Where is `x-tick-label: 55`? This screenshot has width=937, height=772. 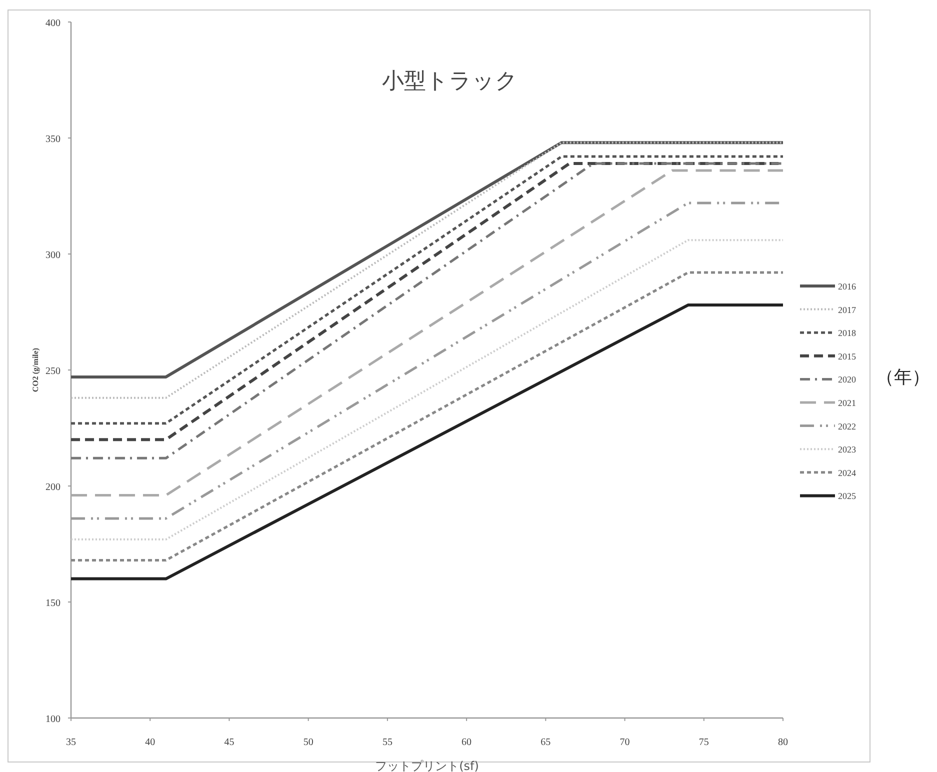
x-tick-label: 55 is located at coordinates (387, 742).